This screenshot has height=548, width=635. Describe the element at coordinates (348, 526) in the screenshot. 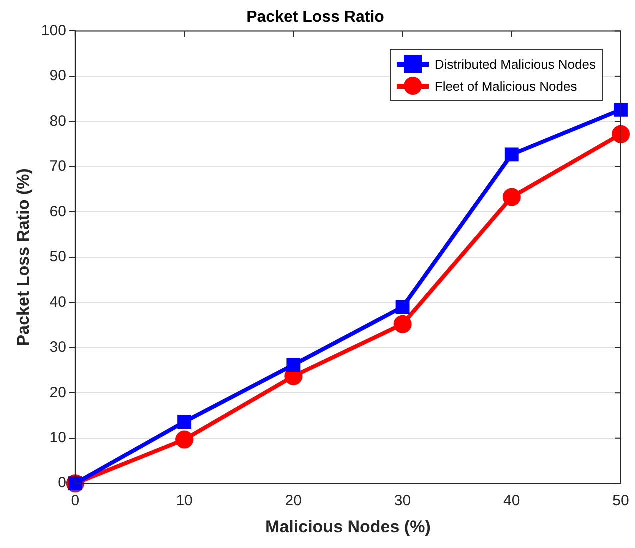

I see `x-axis-title: Malicious Nodes (%)` at that location.